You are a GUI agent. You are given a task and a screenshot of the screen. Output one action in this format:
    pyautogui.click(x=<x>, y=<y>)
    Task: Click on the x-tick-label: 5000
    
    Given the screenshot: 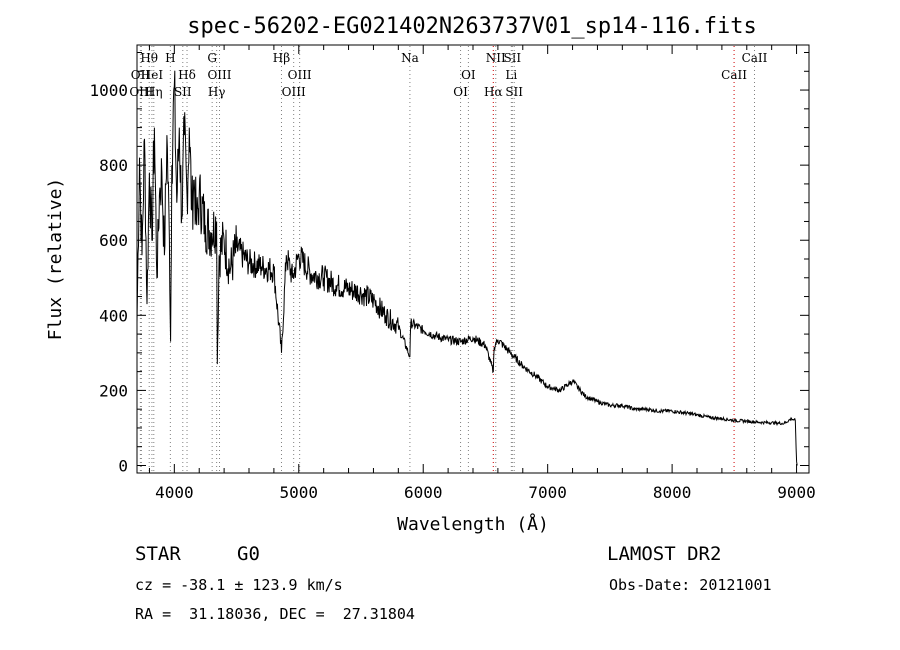 What is the action you would take?
    pyautogui.click(x=299, y=492)
    